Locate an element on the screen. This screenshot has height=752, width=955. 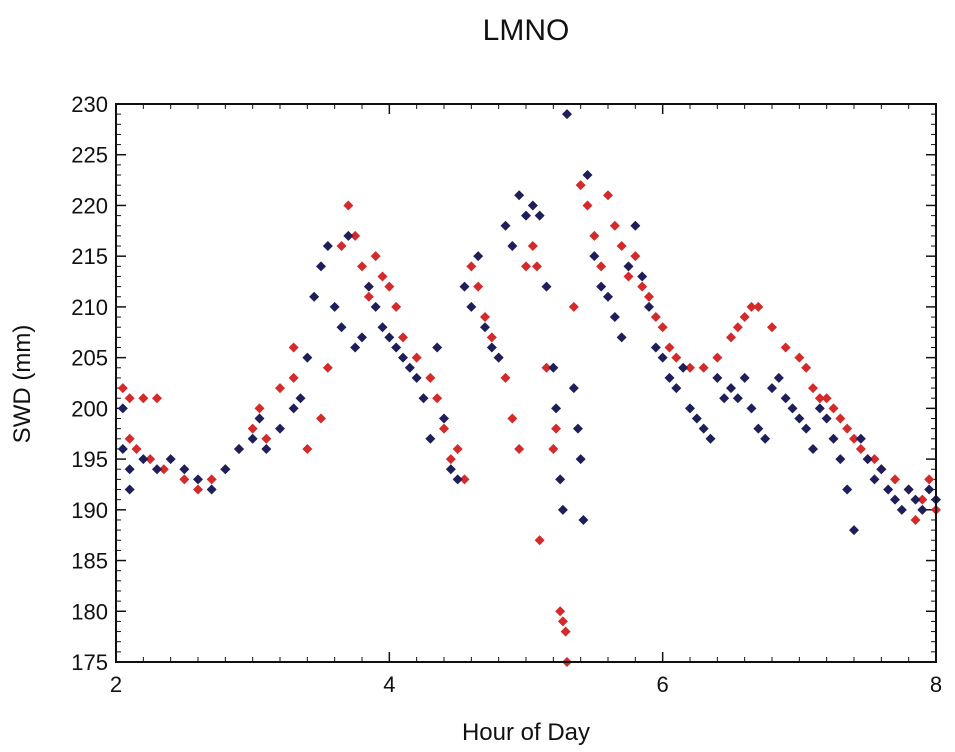
y-tick-label: 180 is located at coordinates (89, 611).